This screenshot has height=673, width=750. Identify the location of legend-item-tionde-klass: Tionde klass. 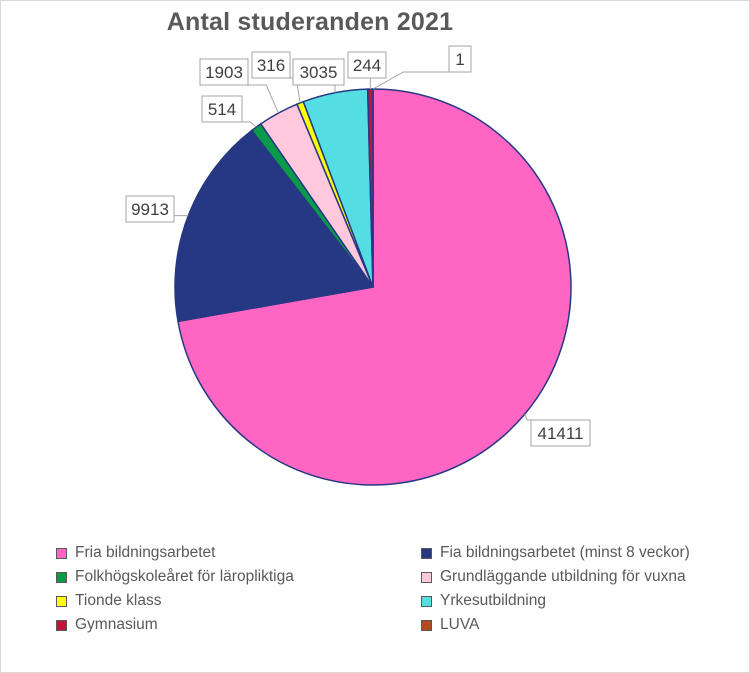
(108, 601).